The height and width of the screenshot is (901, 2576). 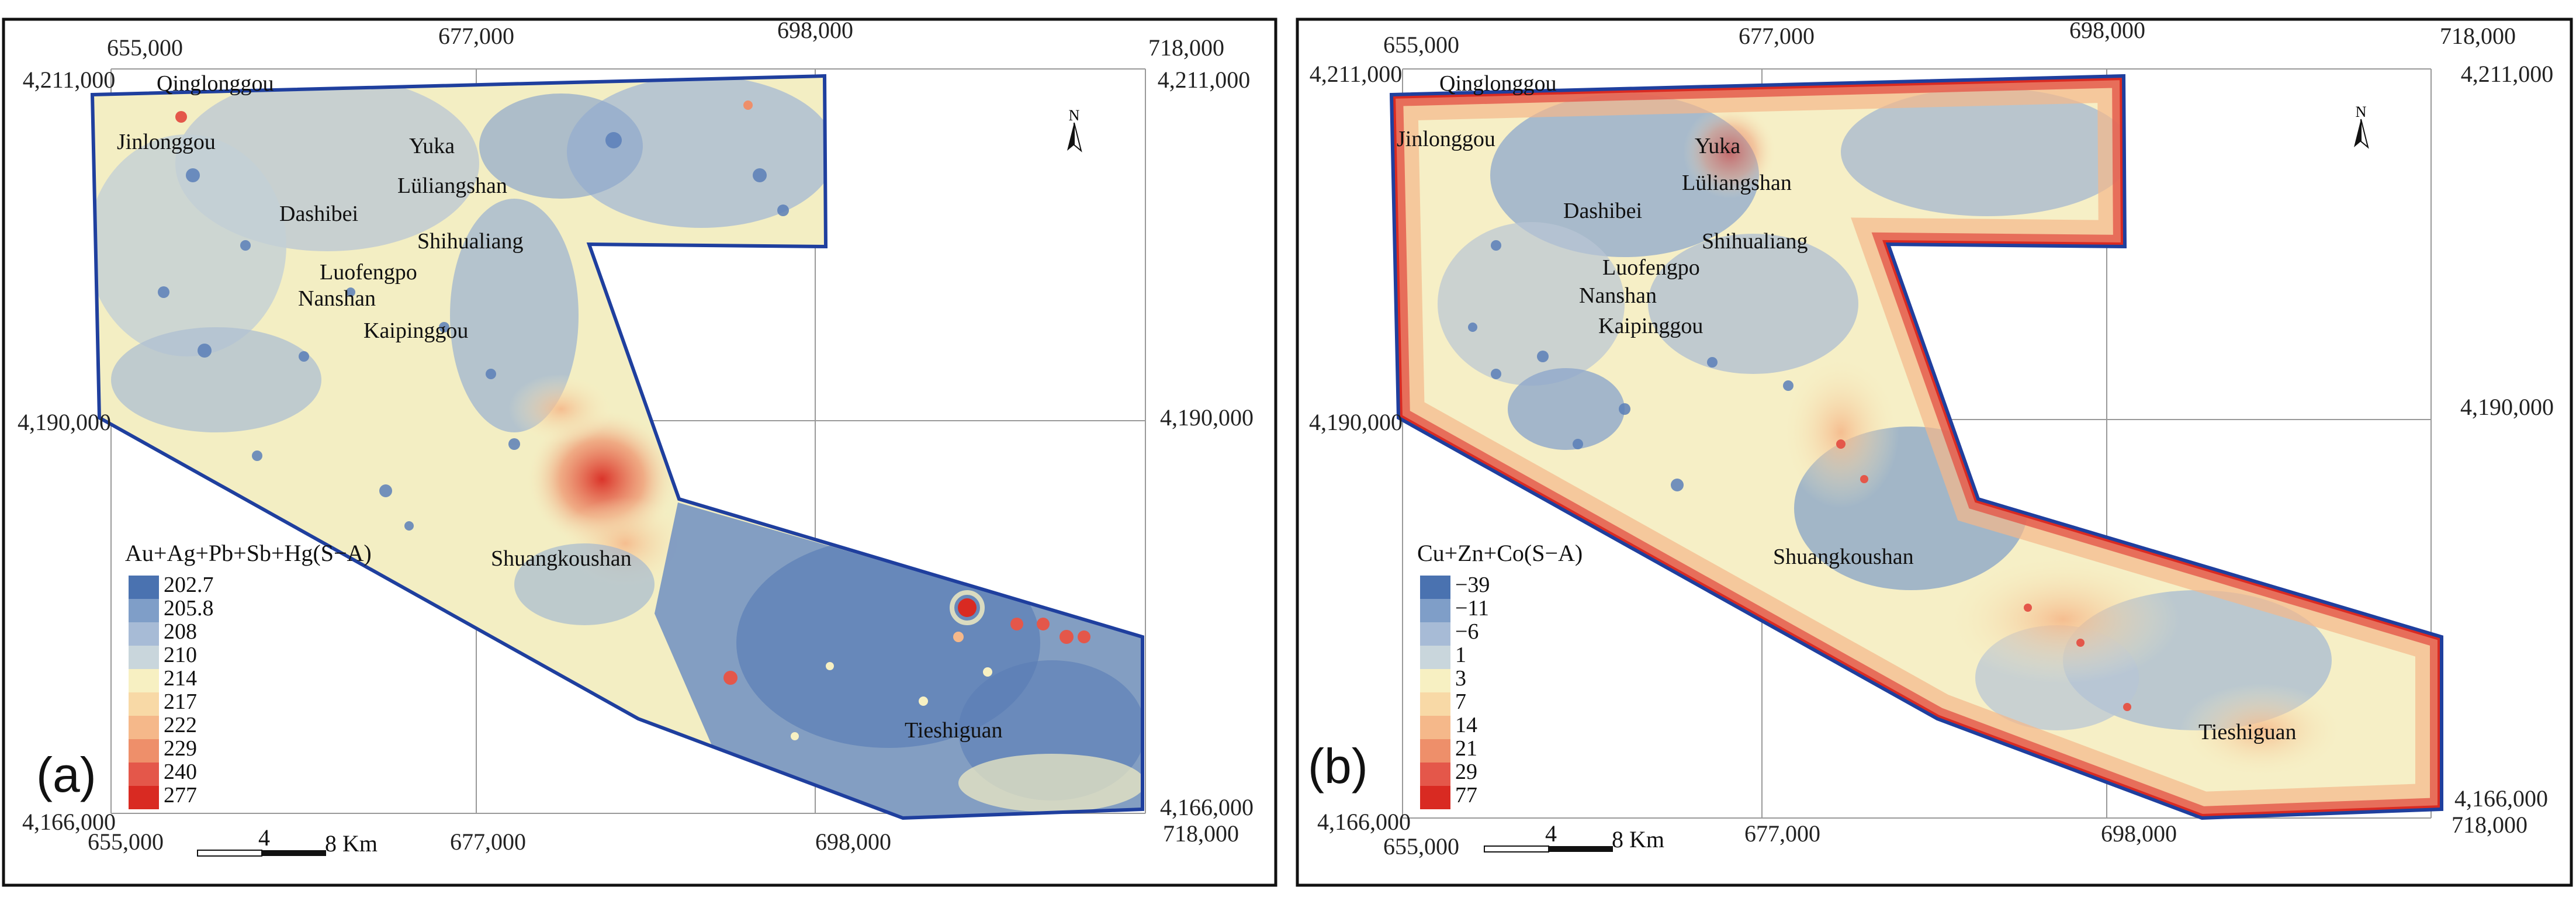 What do you see at coordinates (1472, 608) in the screenshot?
I see `legend-value: −11` at bounding box center [1472, 608].